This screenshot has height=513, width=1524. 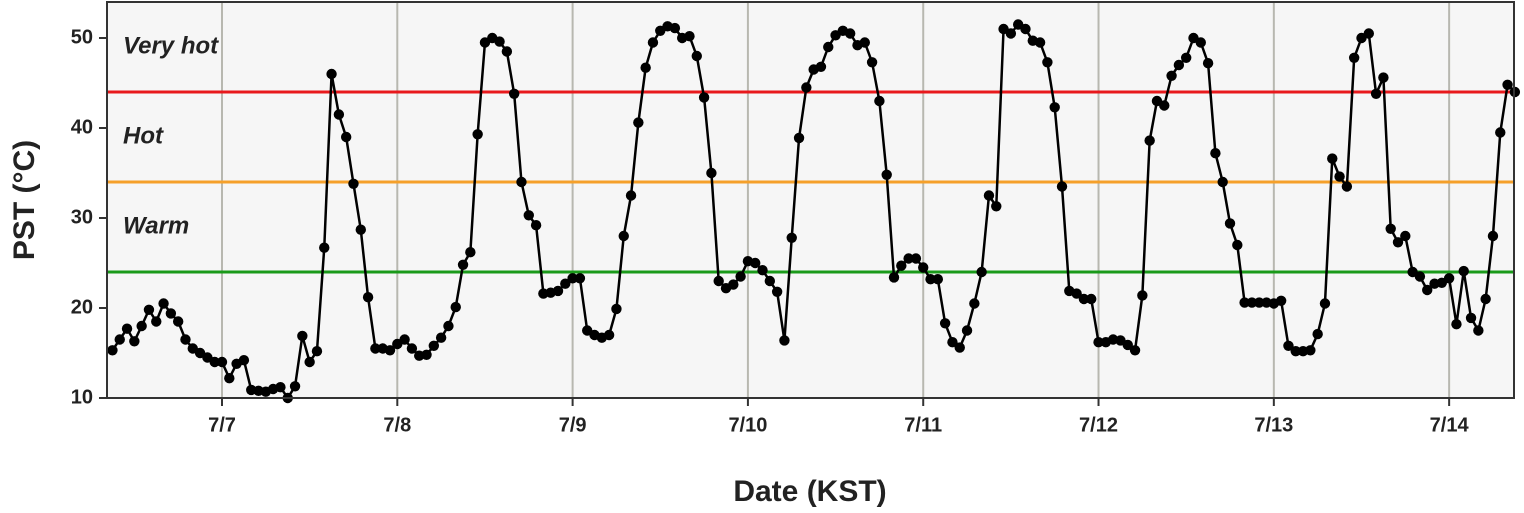 I want to click on y-tick-label: 20, so click(x=82, y=307).